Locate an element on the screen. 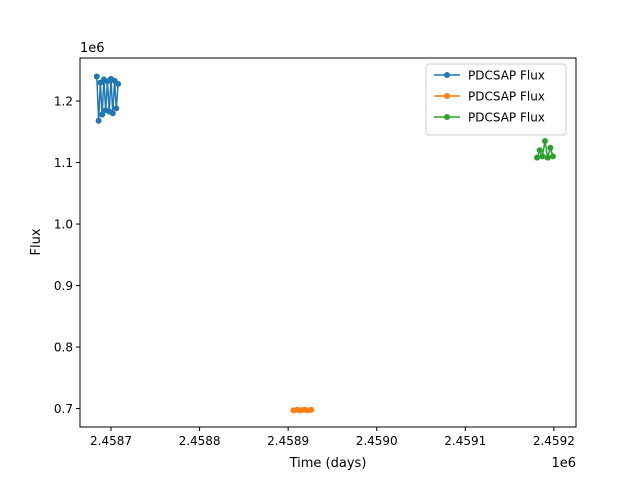 This screenshot has width=640, height=480. legend-box is located at coordinates (496, 99).